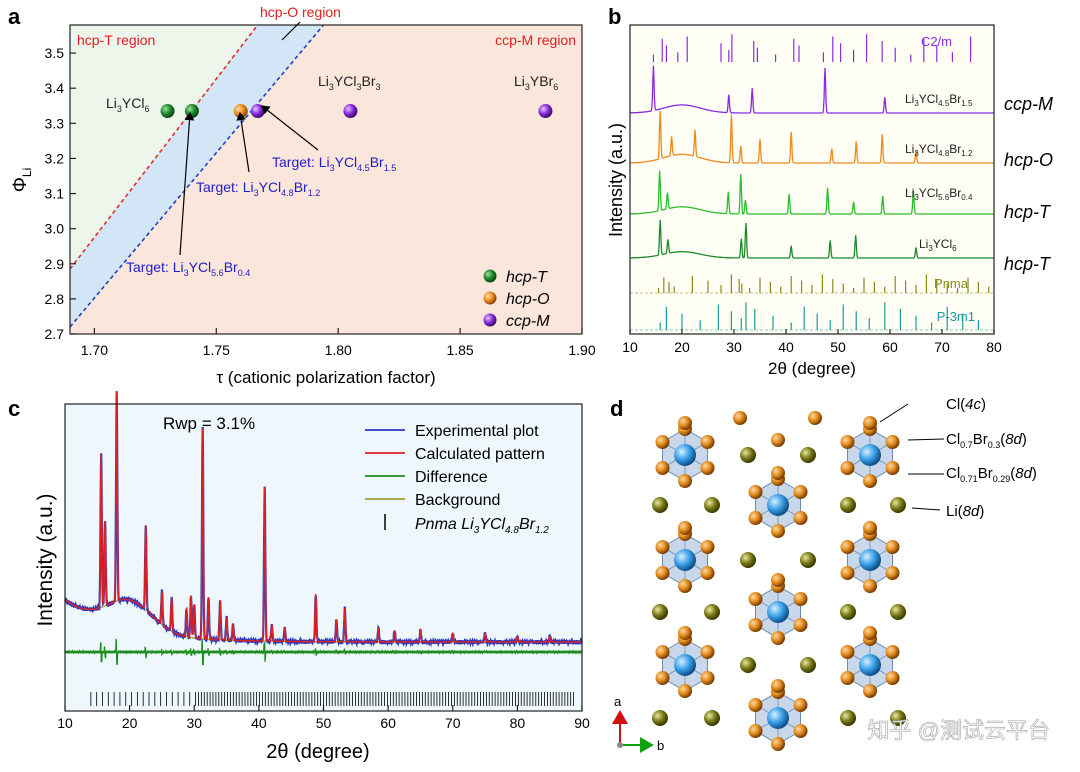  Describe the element at coordinates (350, 111) in the screenshot. I see `data-point-li3ycl3br3` at that location.